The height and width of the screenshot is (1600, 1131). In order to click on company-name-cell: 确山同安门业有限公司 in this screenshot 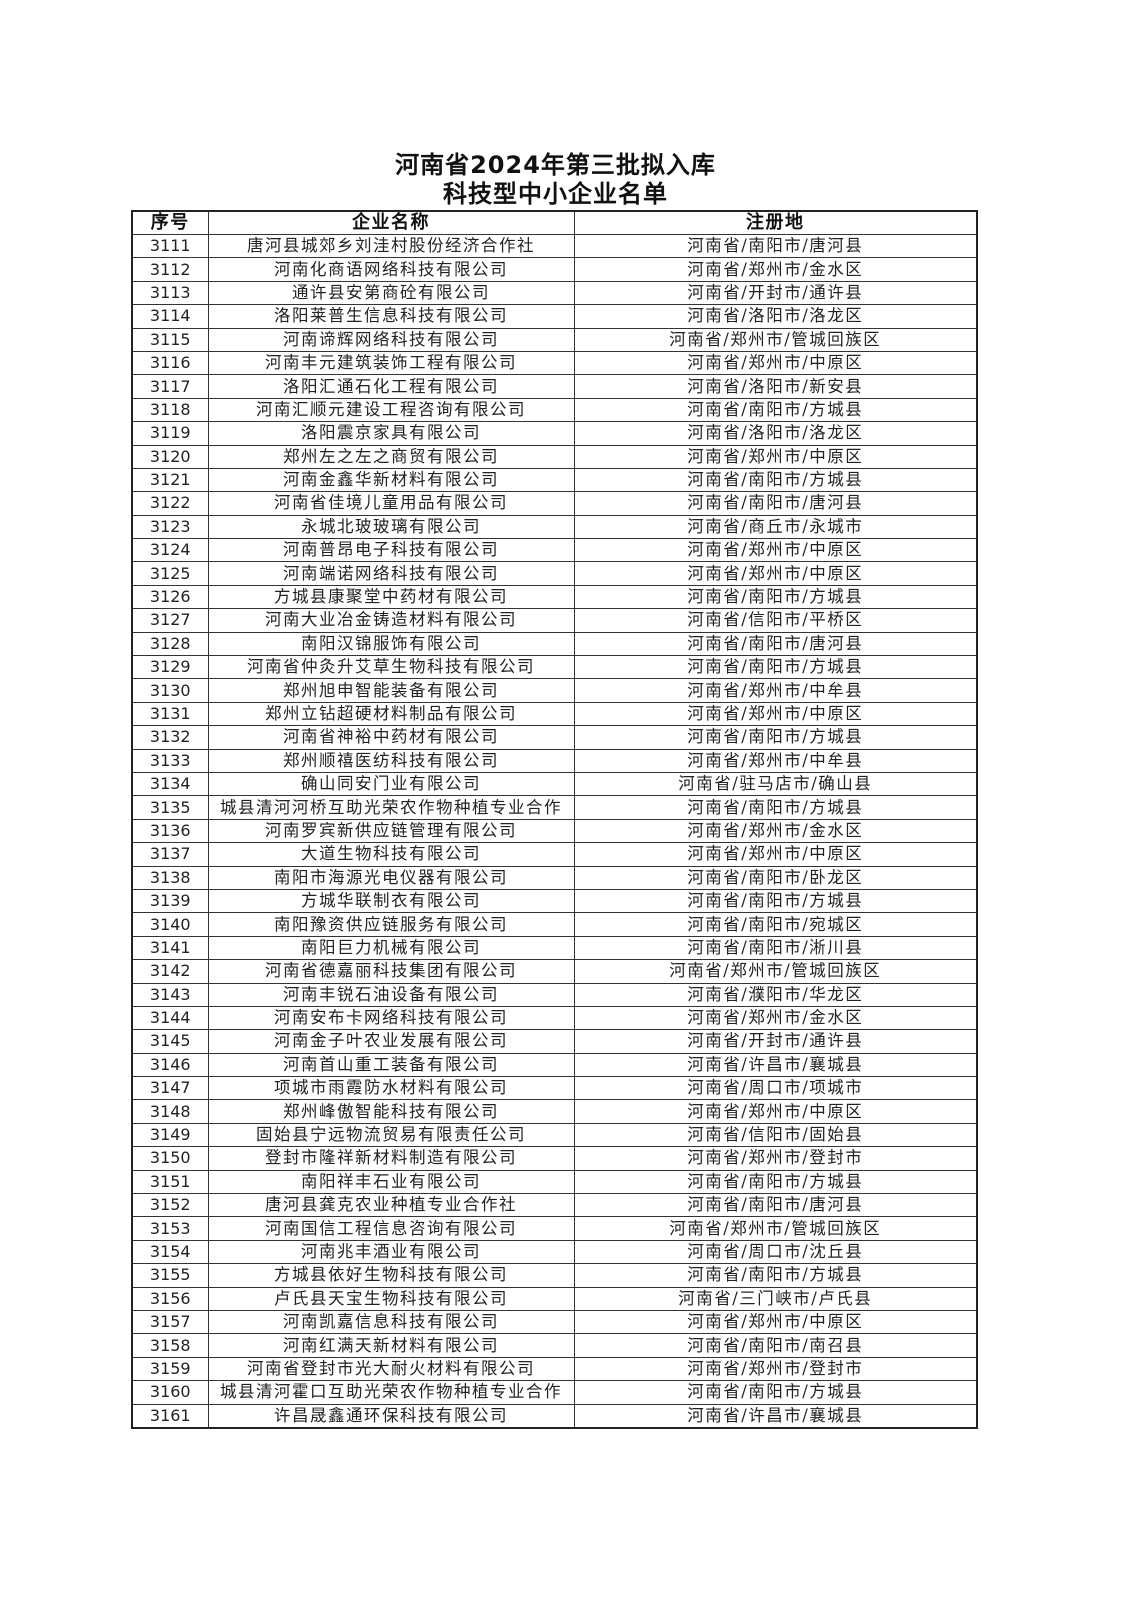, I will do `click(391, 784)`.